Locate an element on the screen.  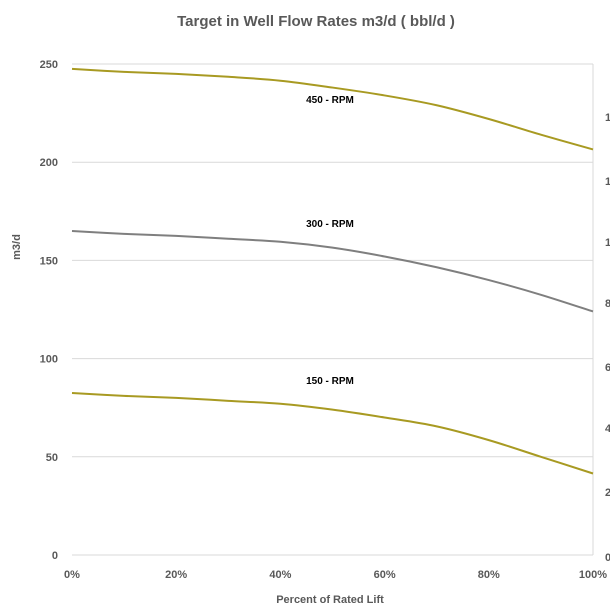
y-axis-title: m3/d is located at coordinates (17, 247).